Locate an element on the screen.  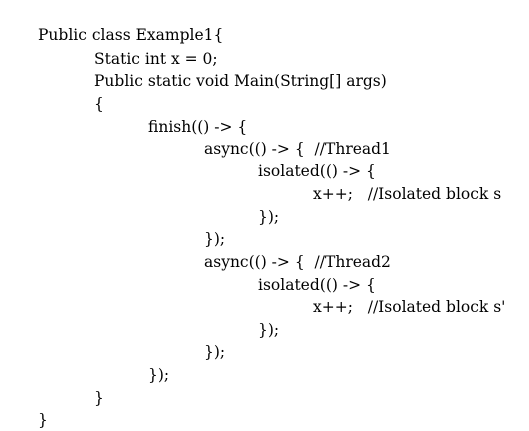
code-line-static-field: Static int x = 0; is located at coordinates (156, 59).